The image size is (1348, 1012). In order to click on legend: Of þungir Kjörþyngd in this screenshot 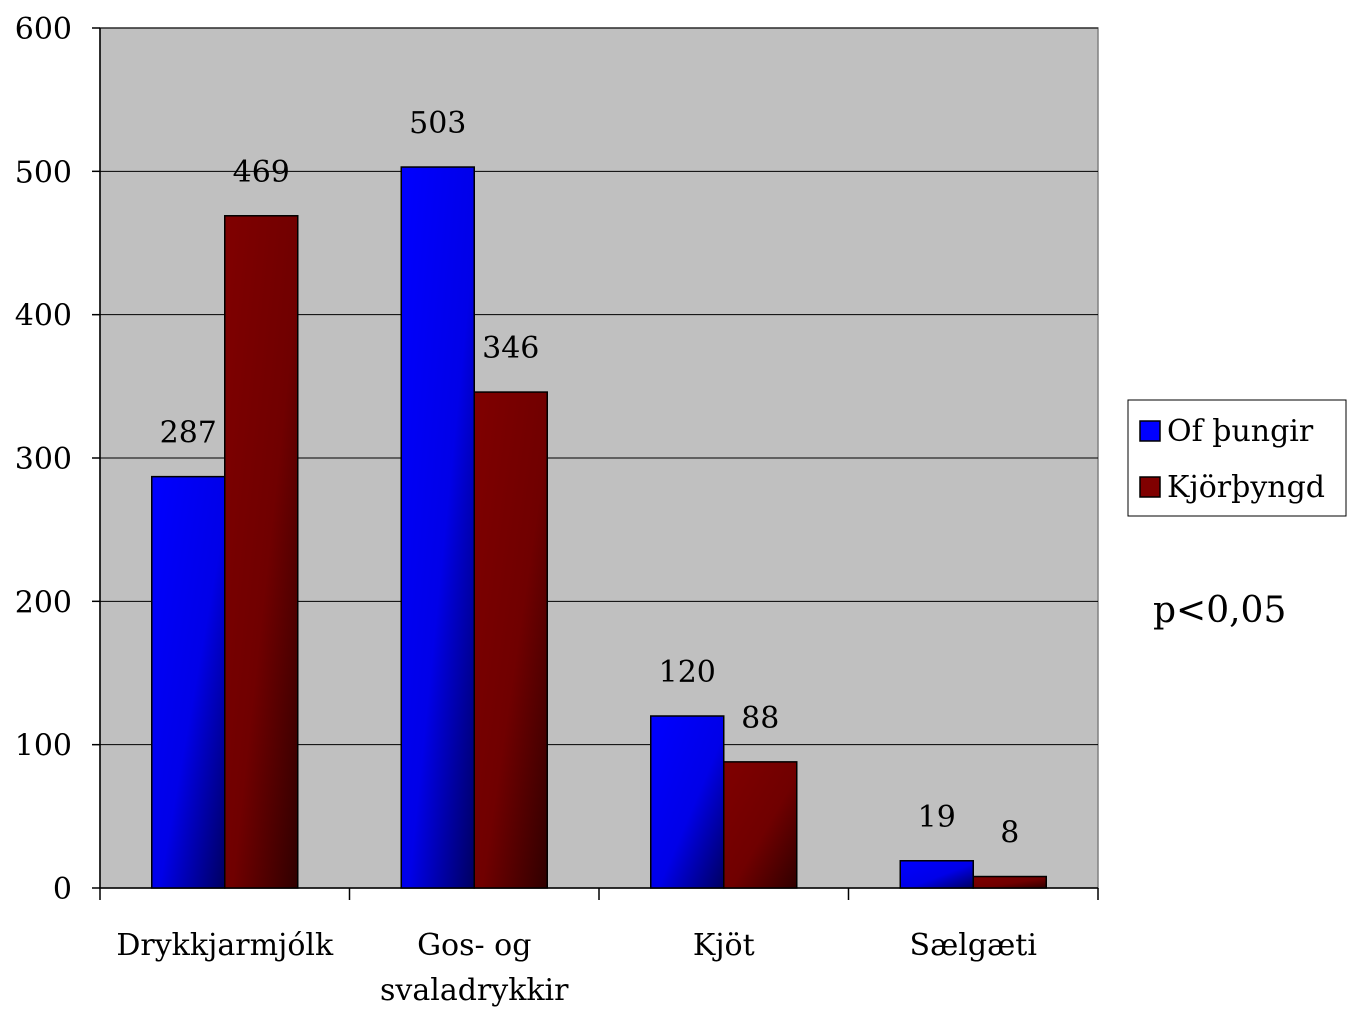, I will do `click(1237, 458)`.